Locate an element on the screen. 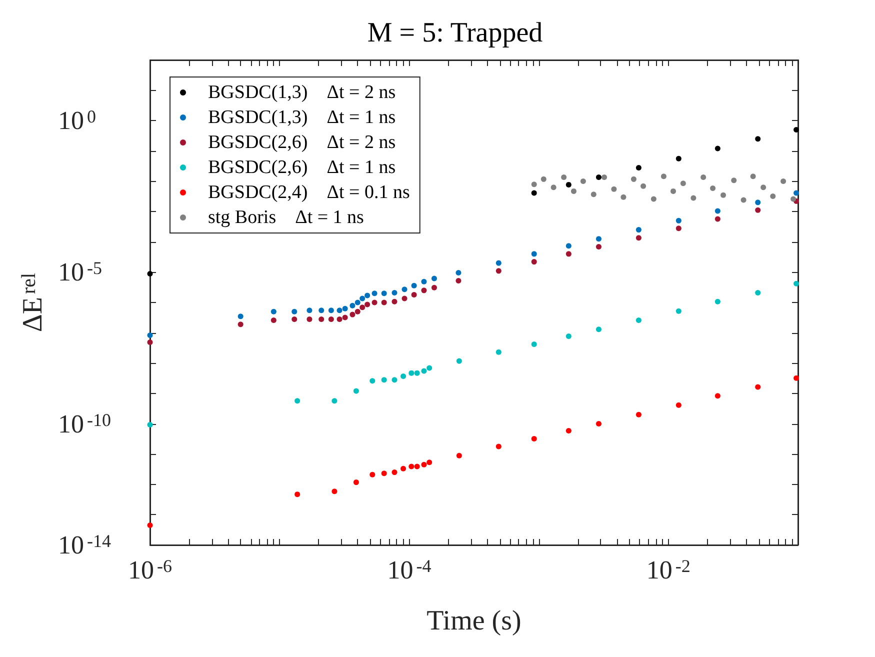 The width and height of the screenshot is (875, 657). legend-label: BGSDC(2,4) Δt = 0.1 ns is located at coordinates (309, 192).